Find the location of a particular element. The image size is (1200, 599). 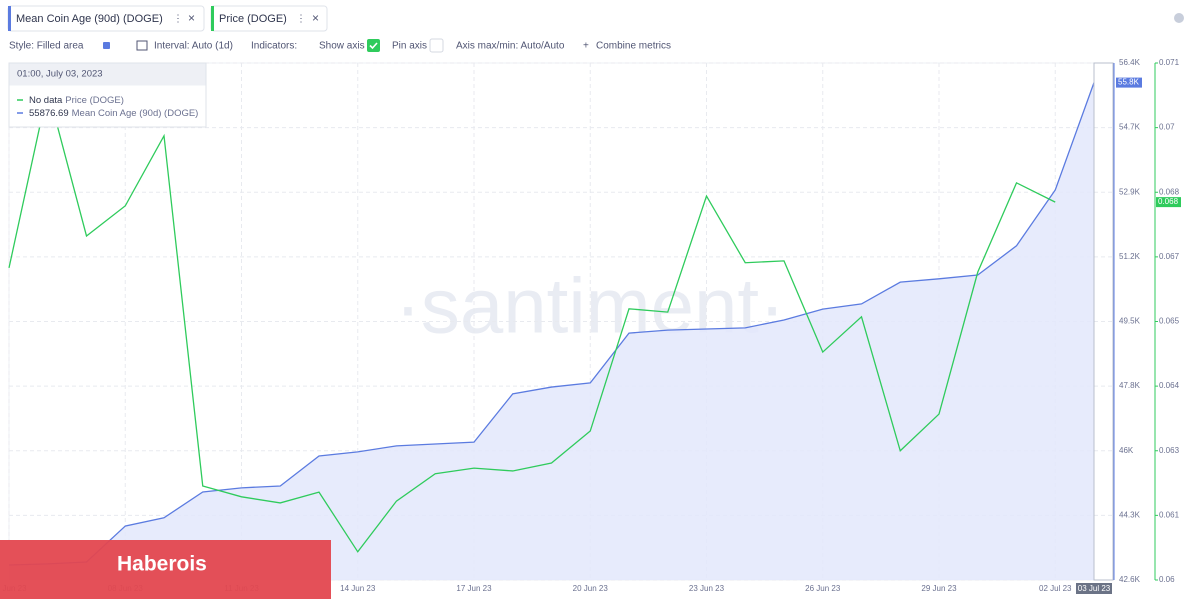

interval-select: Interval: Auto (1d) is located at coordinates (193, 46).